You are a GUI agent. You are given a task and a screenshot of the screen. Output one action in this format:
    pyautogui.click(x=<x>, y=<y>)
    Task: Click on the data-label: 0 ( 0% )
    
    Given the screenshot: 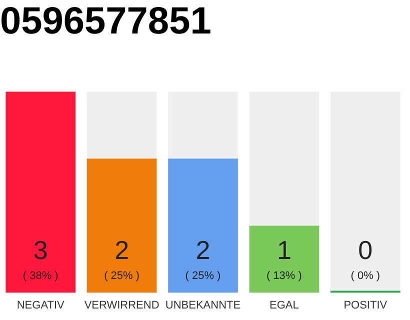 What is the action you would take?
    pyautogui.click(x=365, y=258)
    